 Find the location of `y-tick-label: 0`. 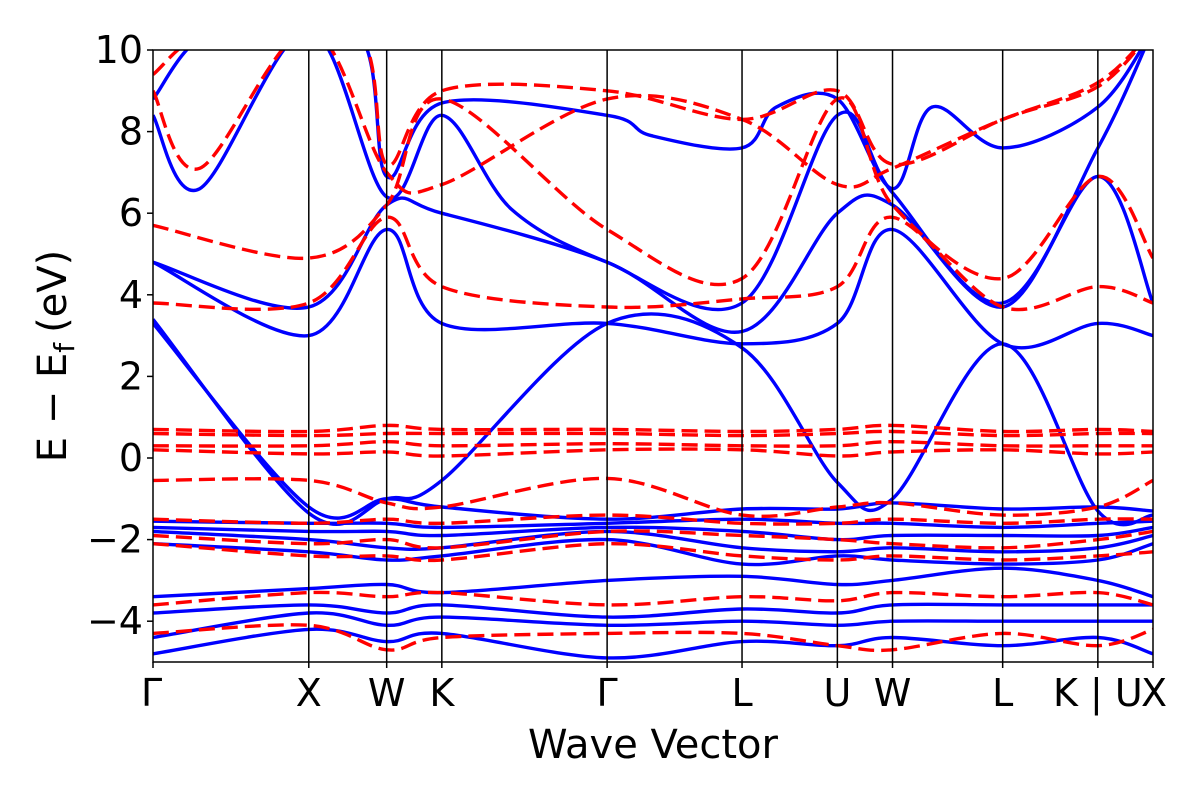

y-tick-label: 0 is located at coordinates (131, 458).